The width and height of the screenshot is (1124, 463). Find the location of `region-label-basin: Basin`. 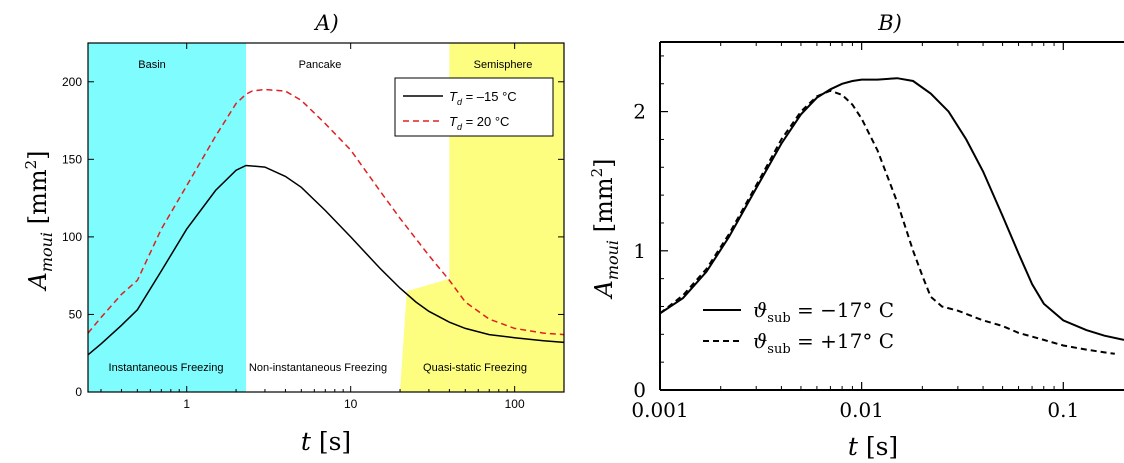

region-label-basin: Basin is located at coordinates (152, 65).